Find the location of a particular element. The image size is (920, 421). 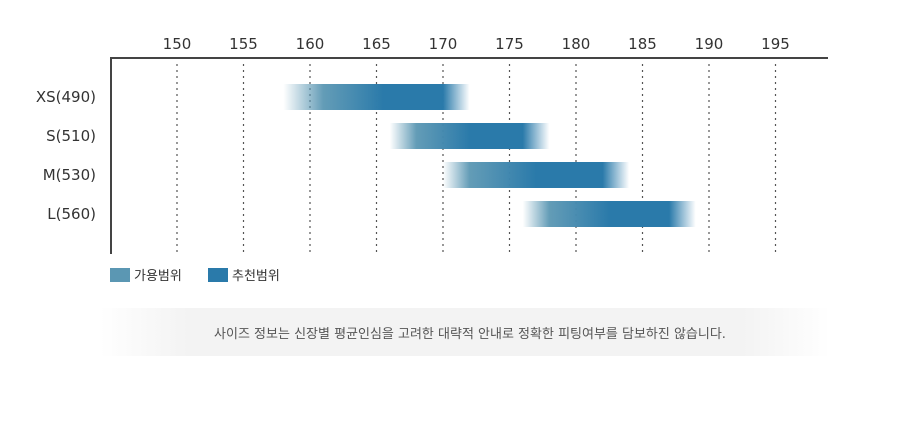

category-label: M(530) is located at coordinates (69, 175).